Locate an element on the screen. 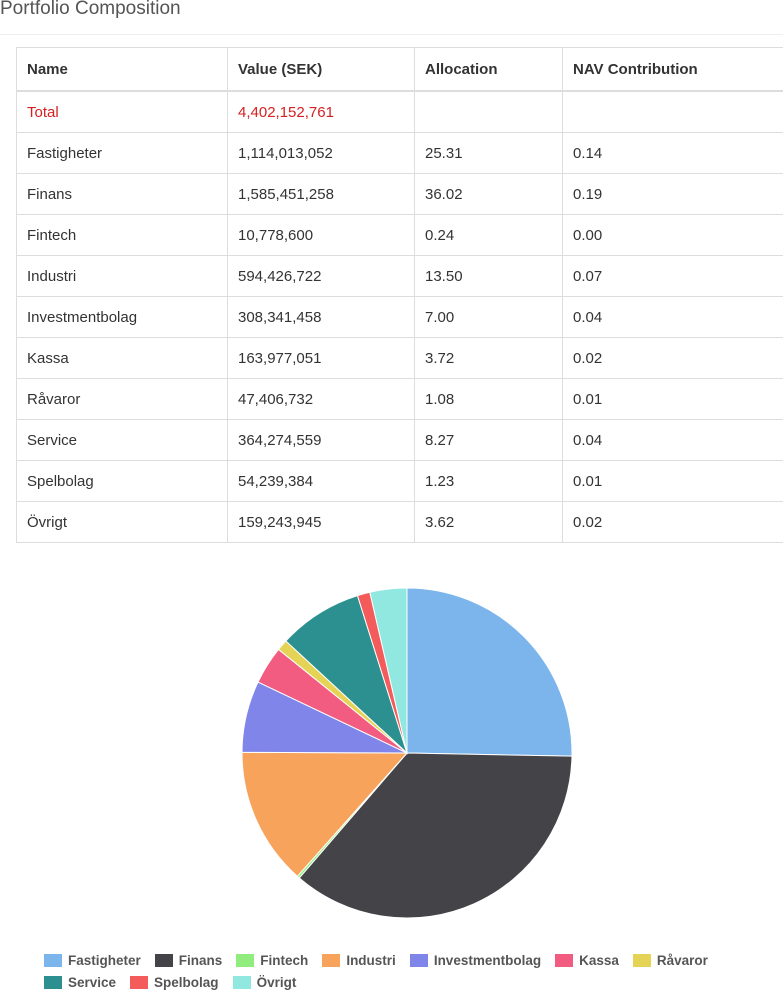  table-row: Fastigheter 1,114,013,052 25.31 0.14 is located at coordinates (399, 153).